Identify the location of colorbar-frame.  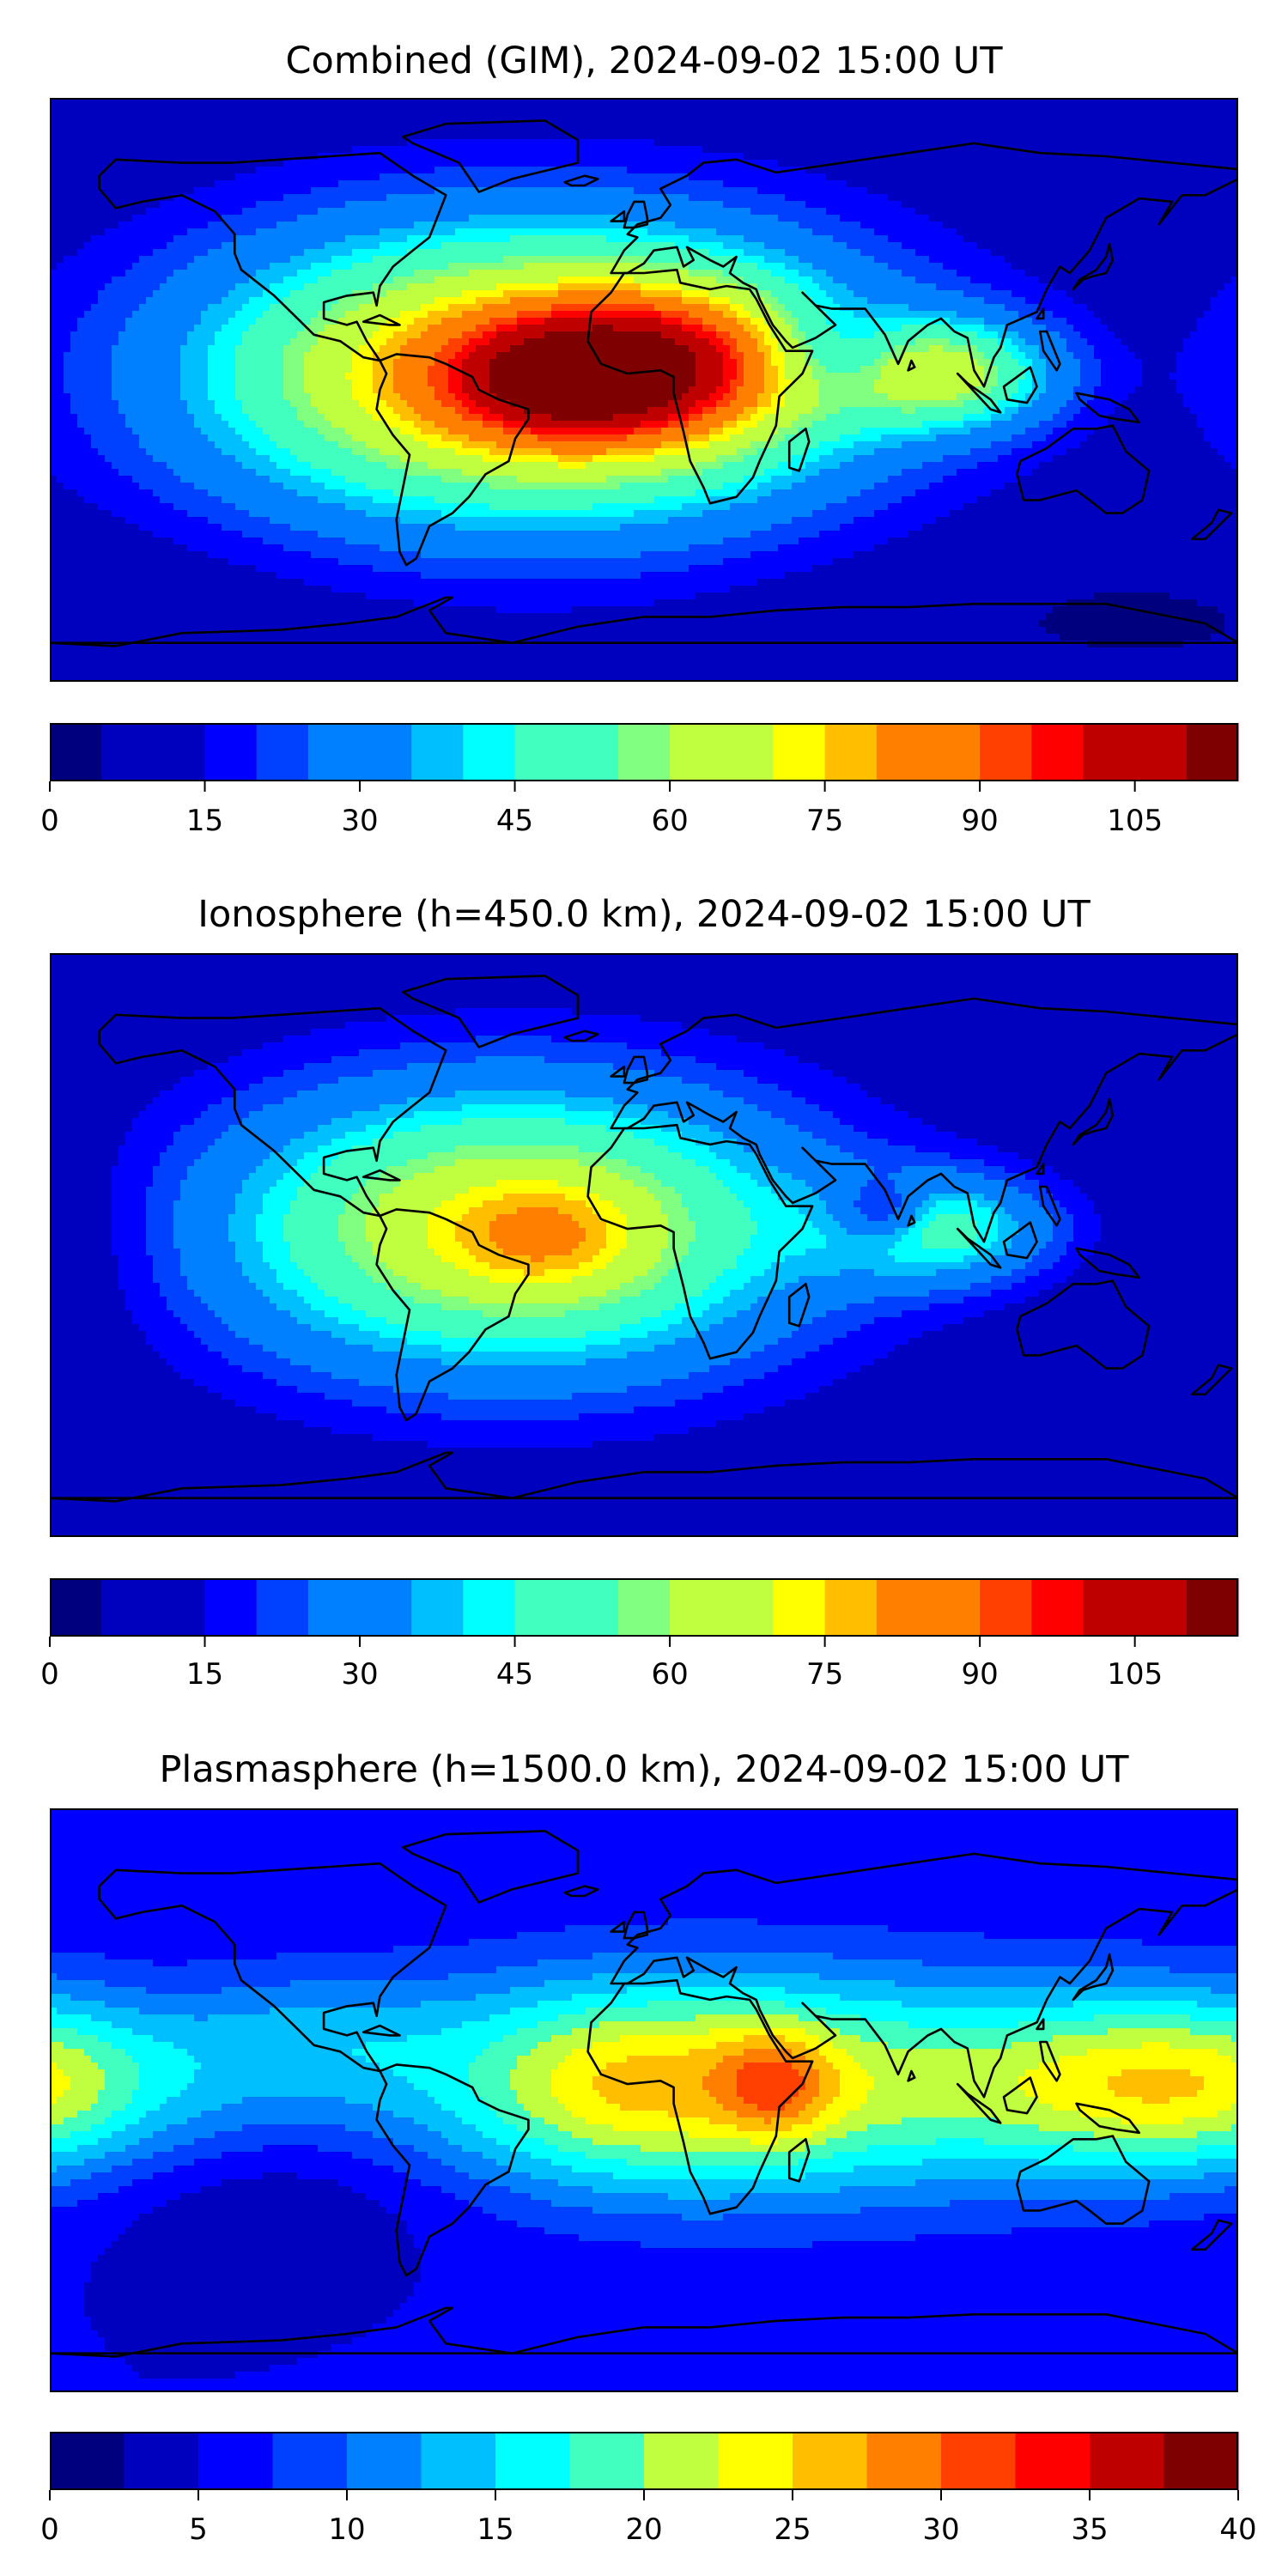
(644, 752).